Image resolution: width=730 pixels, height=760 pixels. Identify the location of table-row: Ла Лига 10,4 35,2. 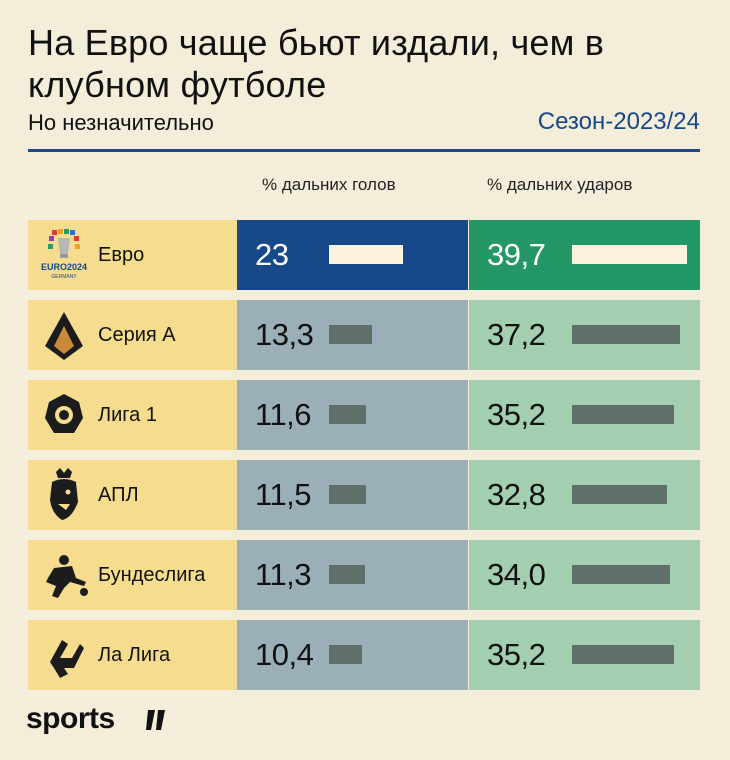
(364, 655).